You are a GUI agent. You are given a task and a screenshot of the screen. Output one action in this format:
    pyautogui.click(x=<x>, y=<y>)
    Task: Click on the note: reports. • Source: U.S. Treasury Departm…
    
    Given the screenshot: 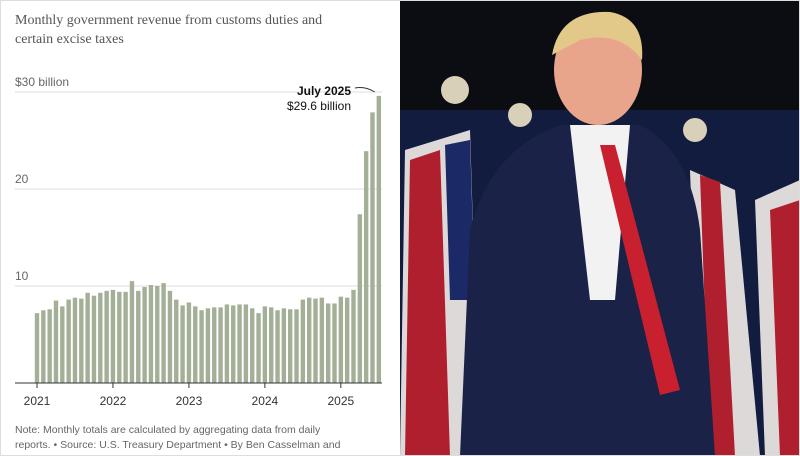 What is the action you would take?
    pyautogui.click(x=178, y=445)
    